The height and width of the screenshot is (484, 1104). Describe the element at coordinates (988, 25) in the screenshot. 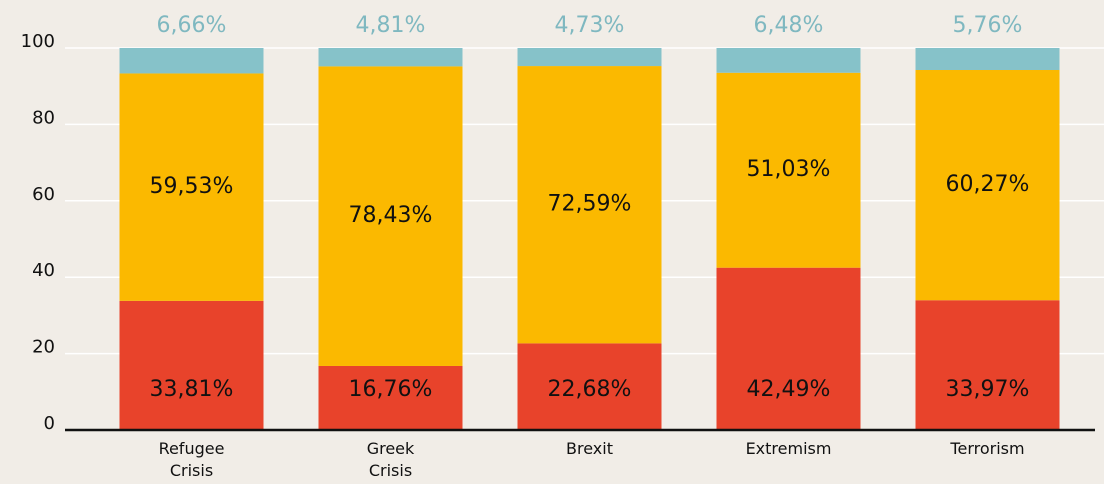

I see `value-label: 5,76%` at that location.